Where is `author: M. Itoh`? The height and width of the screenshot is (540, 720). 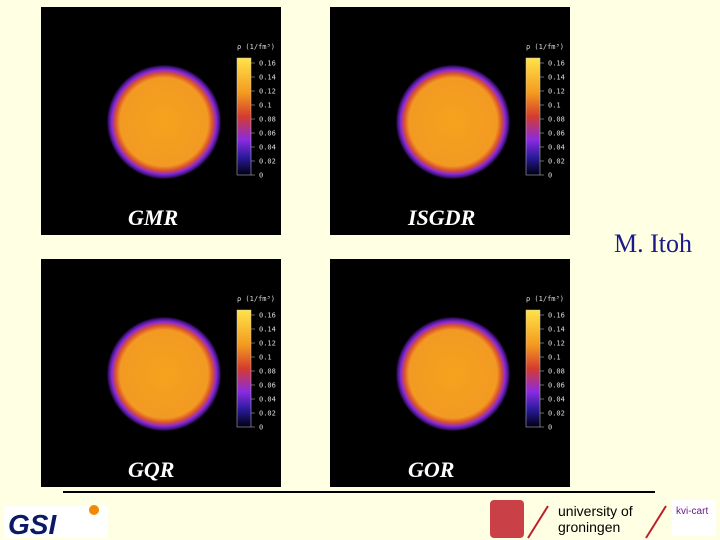 author: M. Itoh is located at coordinates (653, 243).